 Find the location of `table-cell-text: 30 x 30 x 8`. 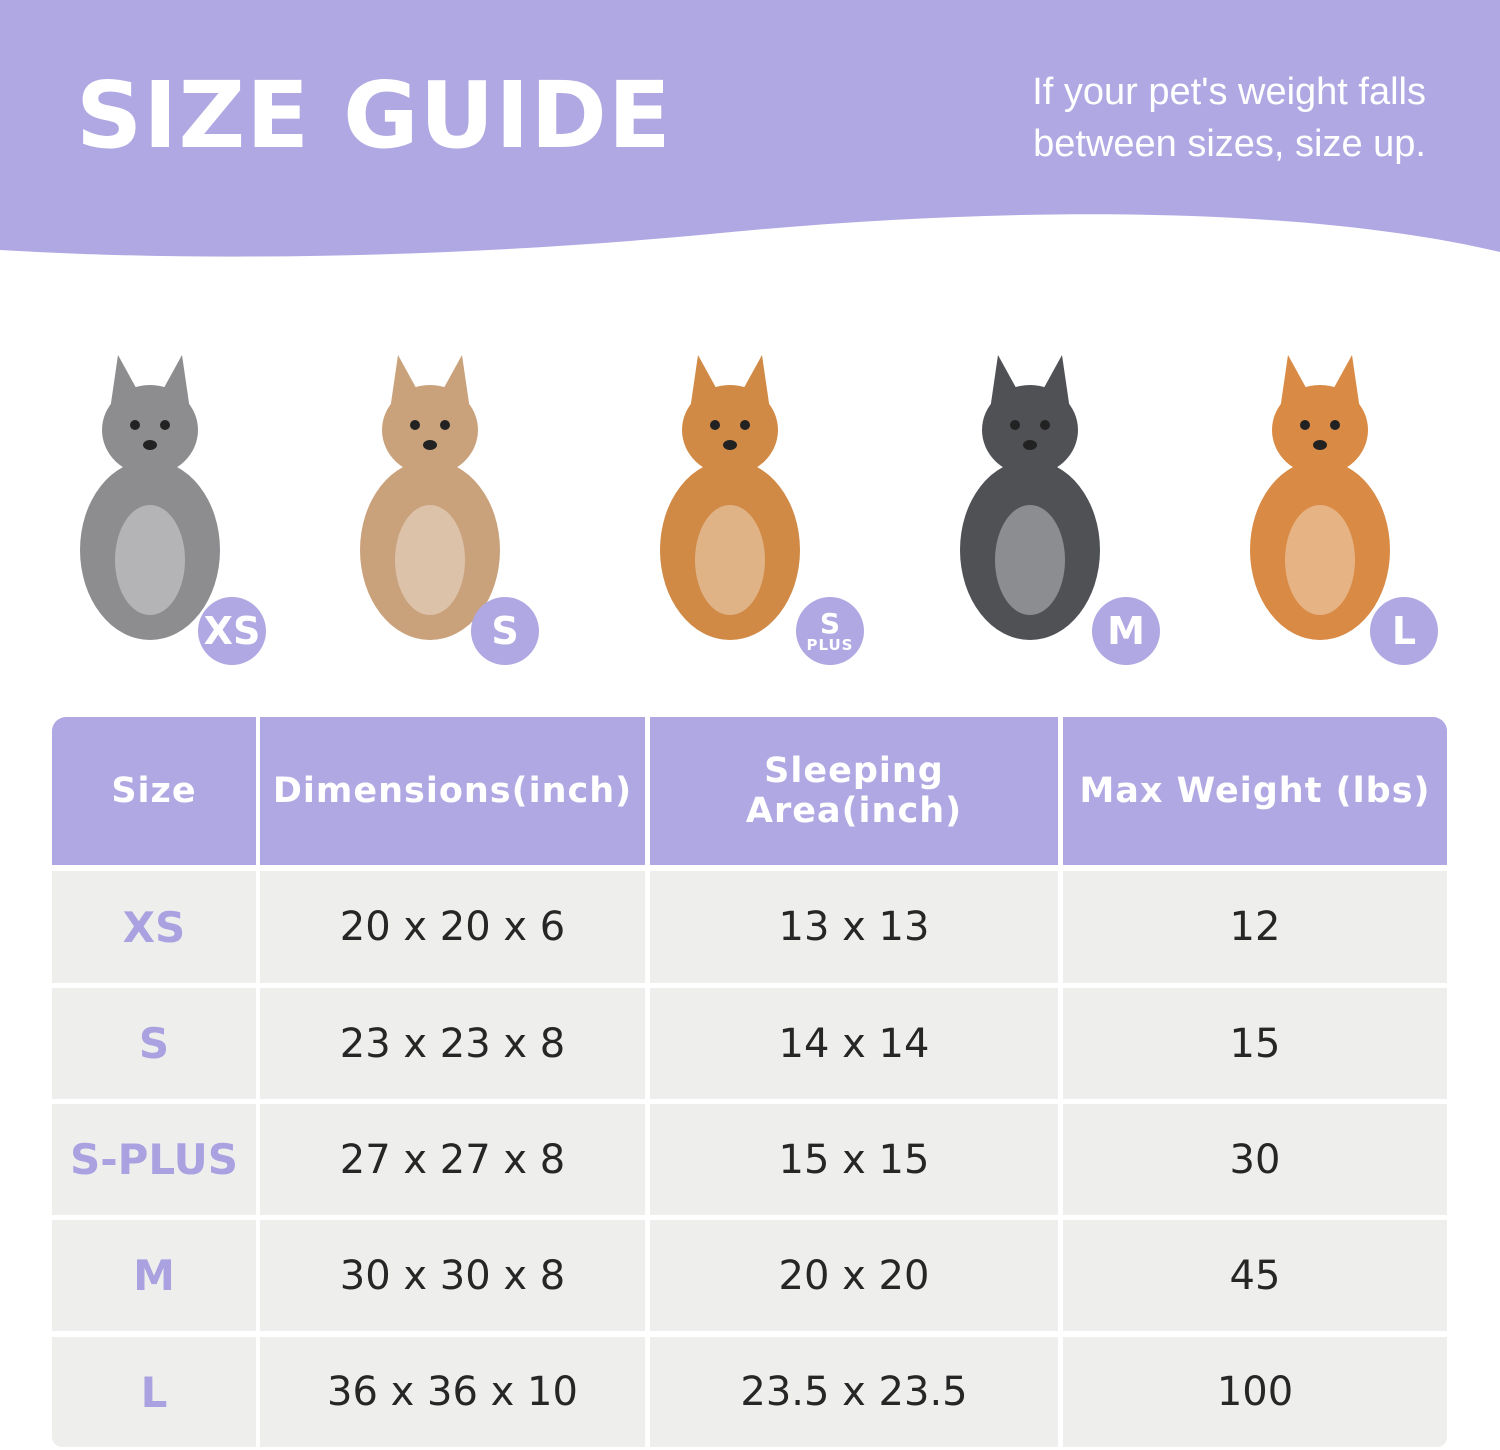

table-cell-text: 30 x 30 x 8 is located at coordinates (452, 1275).